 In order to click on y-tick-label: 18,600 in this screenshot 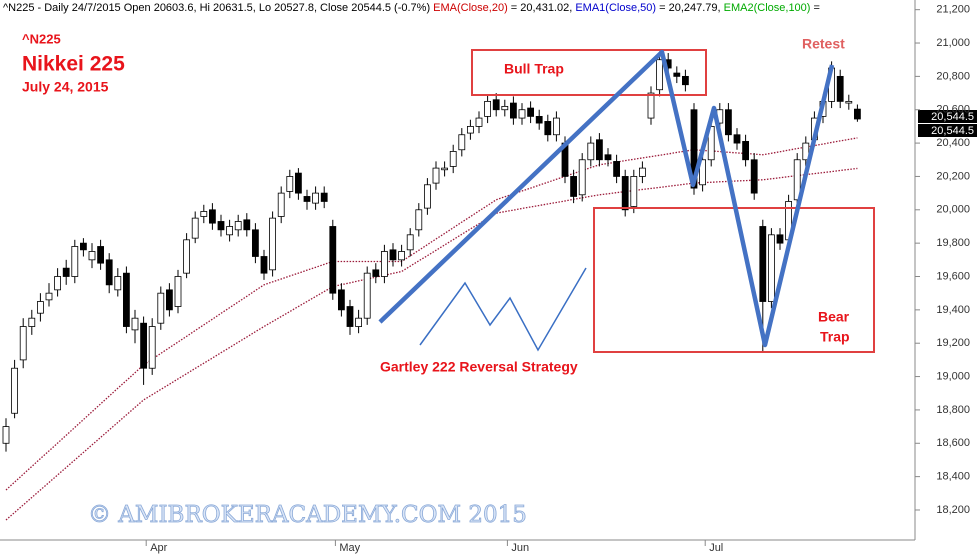, I will do `click(953, 443)`.